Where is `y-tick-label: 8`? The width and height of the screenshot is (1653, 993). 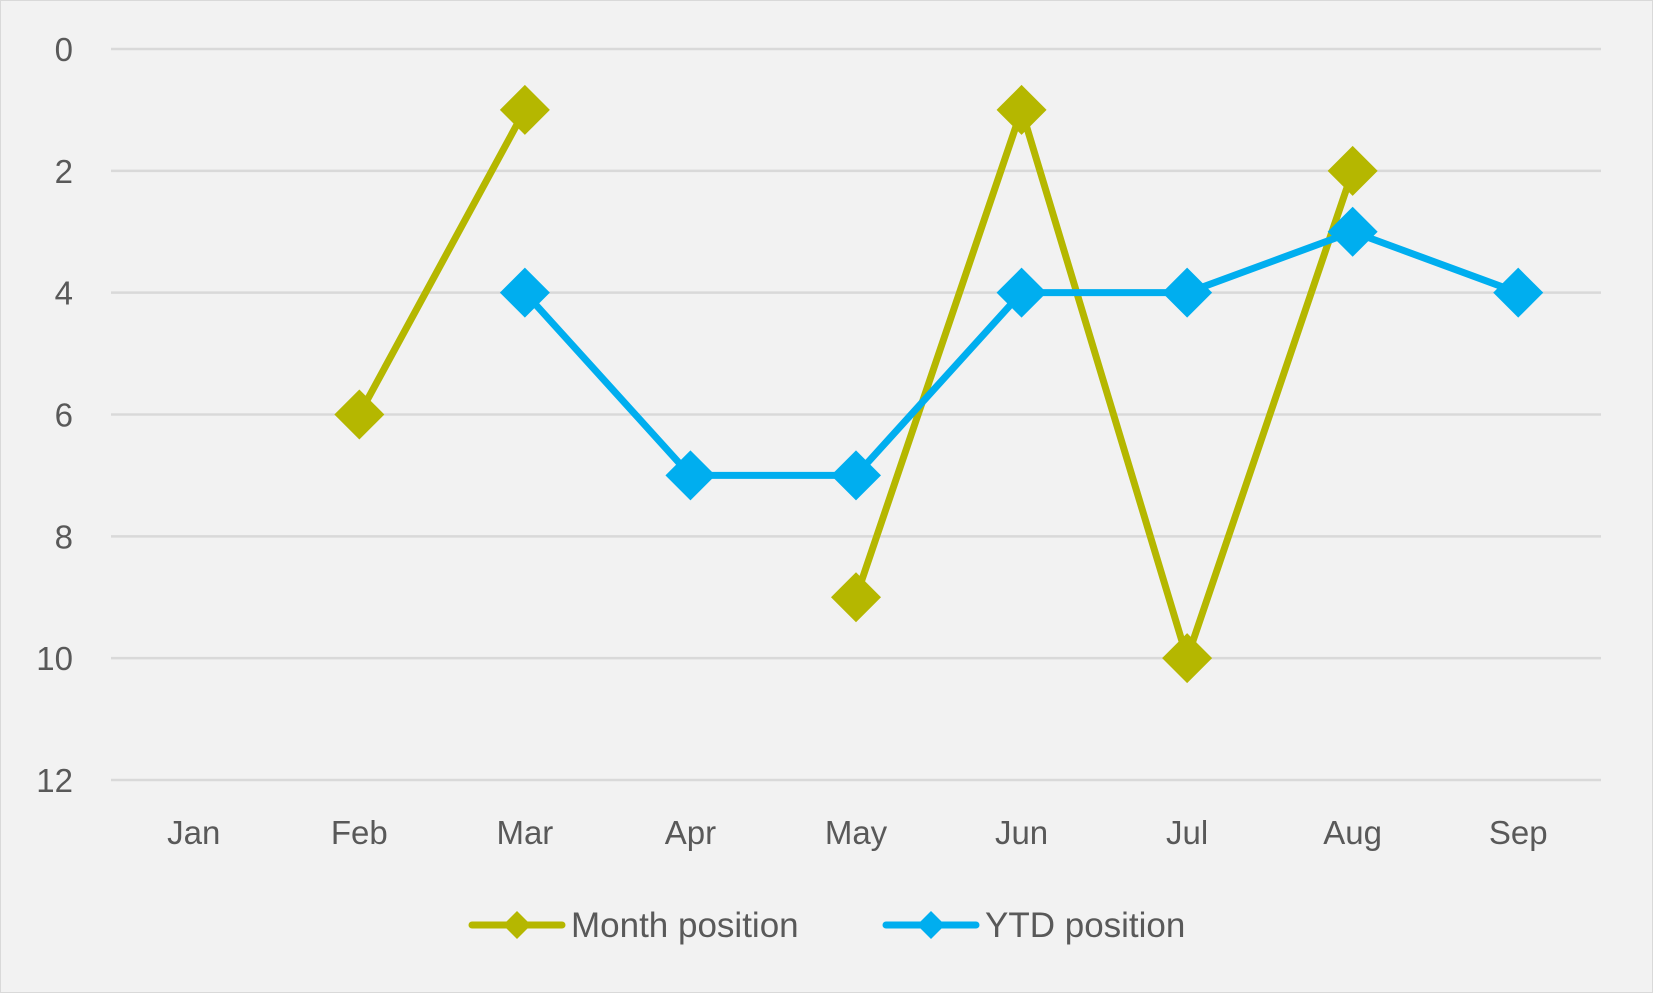 y-tick-label: 8 is located at coordinates (64, 536).